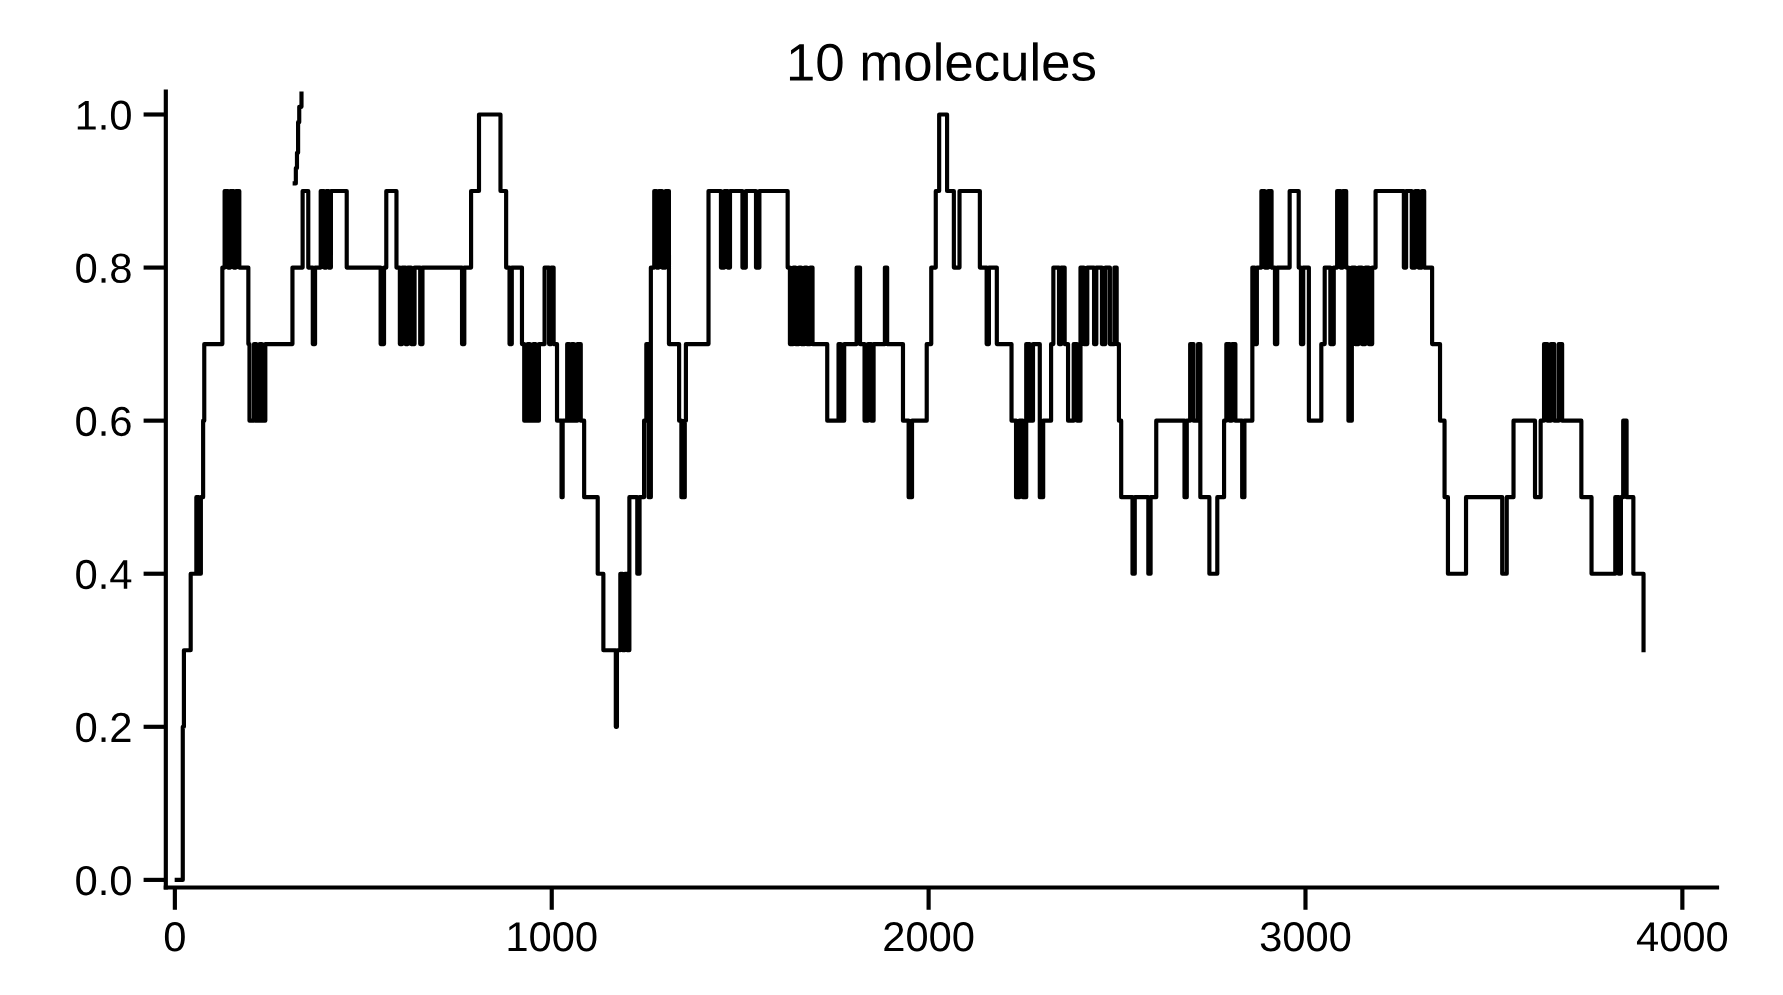  Describe the element at coordinates (104, 115) in the screenshot. I see `y-tick-label: 1.0` at that location.